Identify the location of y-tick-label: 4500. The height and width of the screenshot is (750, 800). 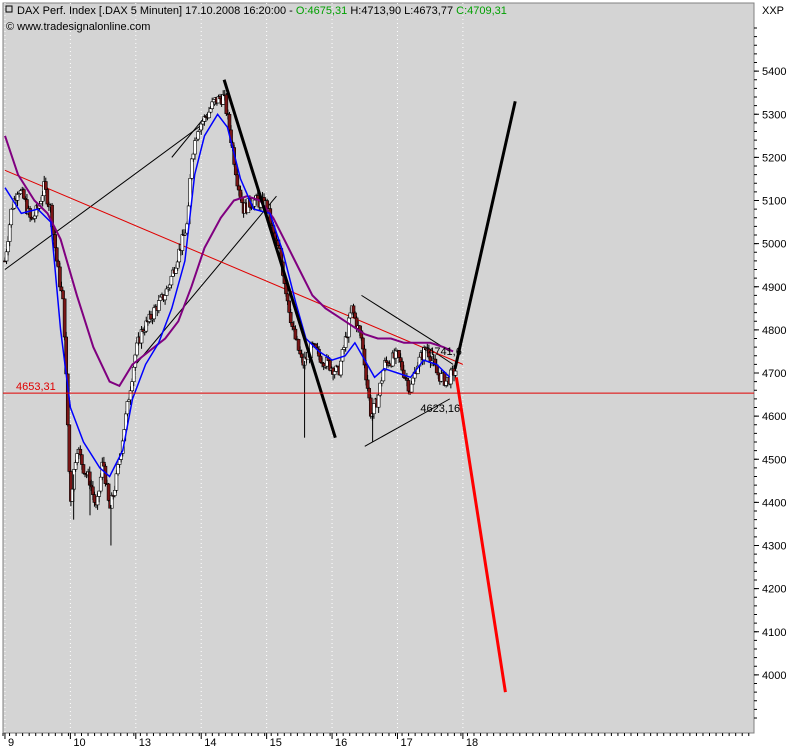
(774, 460).